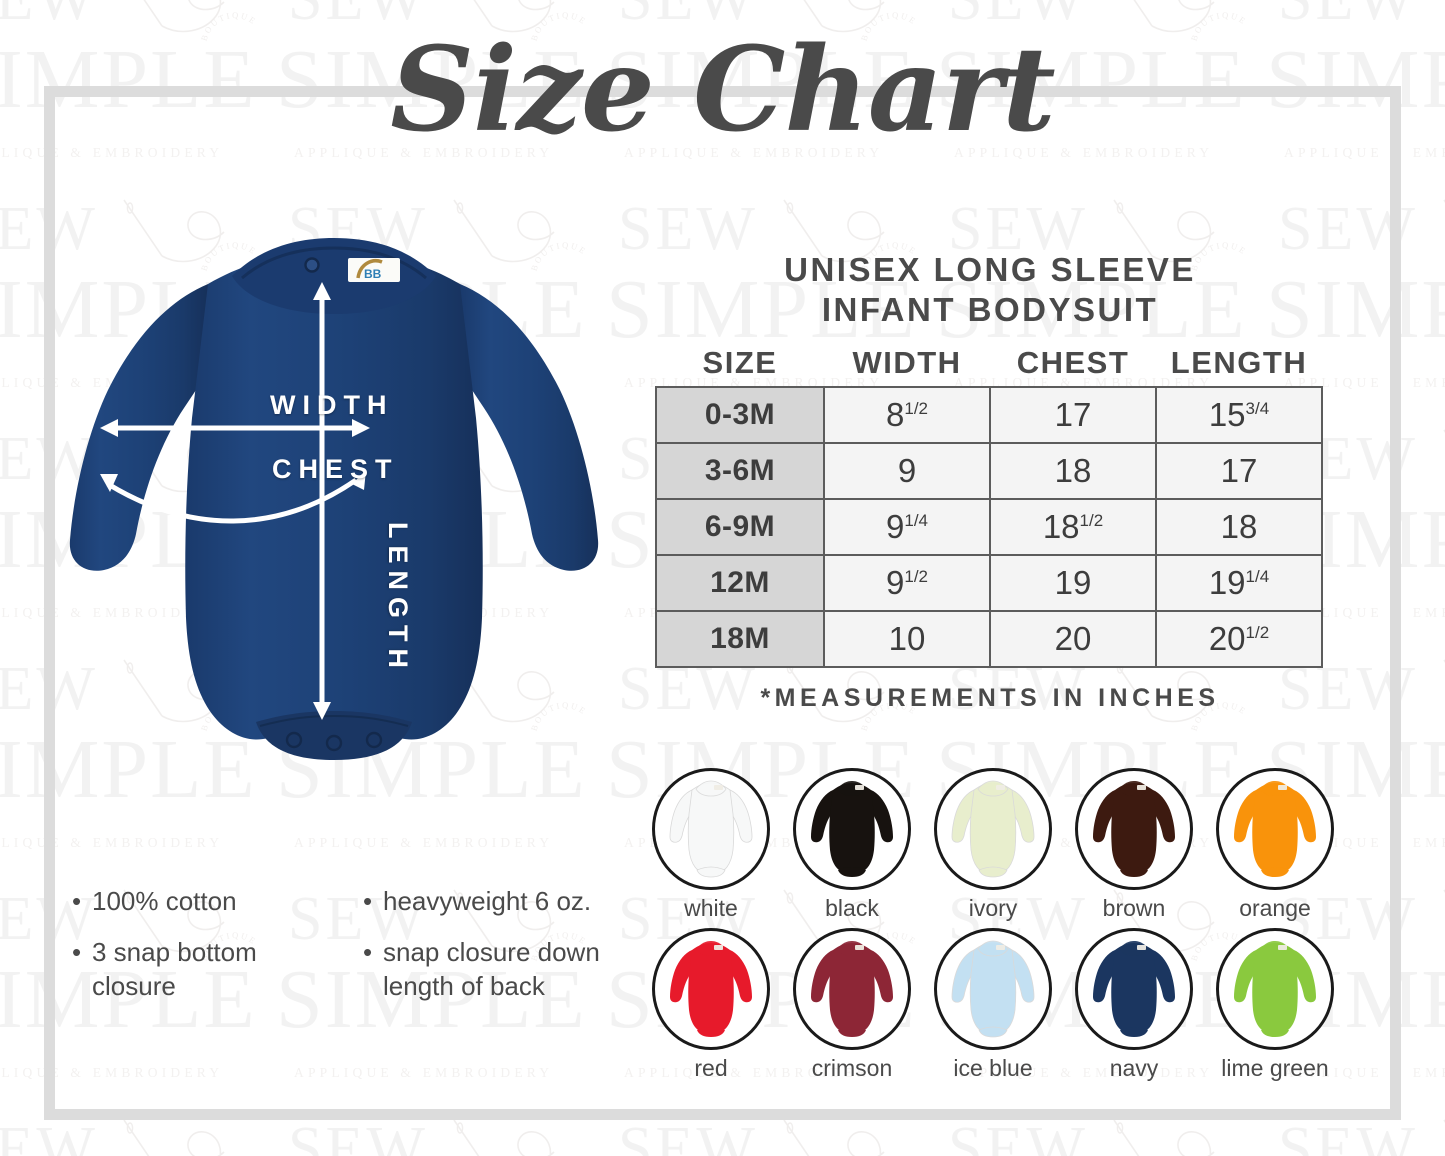 This screenshot has width=1445, height=1156. I want to click on swatch-label: brown, so click(1134, 908).